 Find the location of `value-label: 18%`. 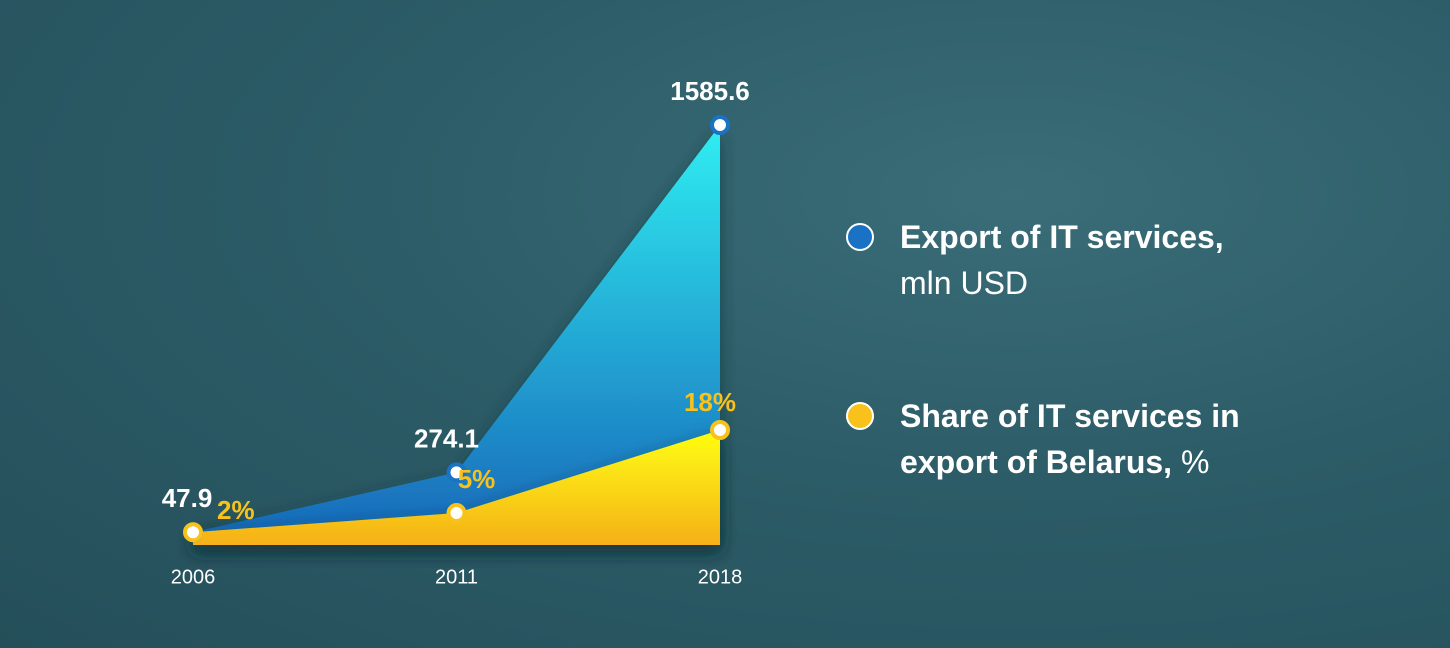

value-label: 18% is located at coordinates (710, 402).